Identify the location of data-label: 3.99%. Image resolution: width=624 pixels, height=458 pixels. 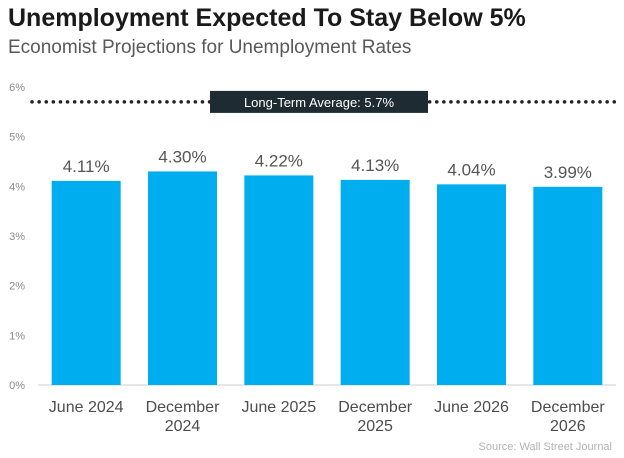
(568, 172).